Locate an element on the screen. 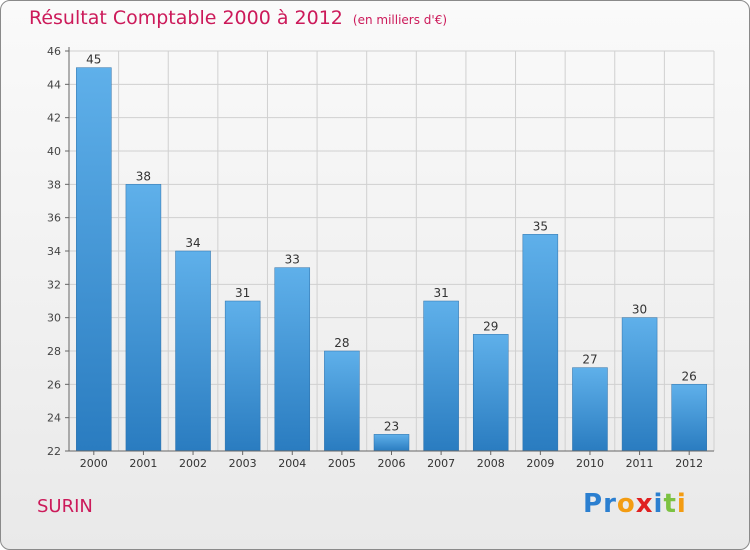 The height and width of the screenshot is (550, 750). chart-subtitle: (en milliers d'€) is located at coordinates (400, 20).